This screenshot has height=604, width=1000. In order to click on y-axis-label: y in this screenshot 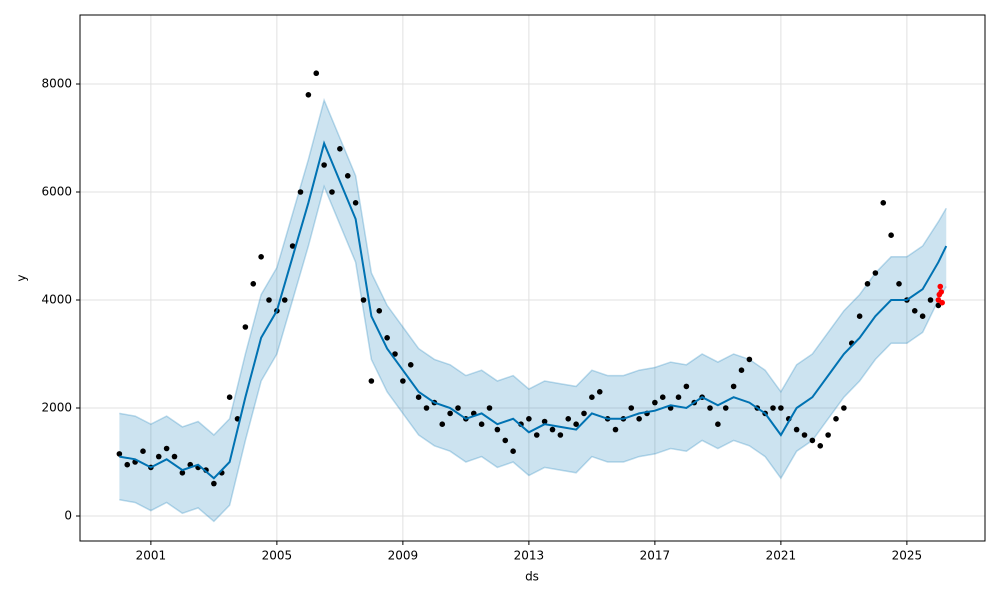, I will do `click(22, 277)`.